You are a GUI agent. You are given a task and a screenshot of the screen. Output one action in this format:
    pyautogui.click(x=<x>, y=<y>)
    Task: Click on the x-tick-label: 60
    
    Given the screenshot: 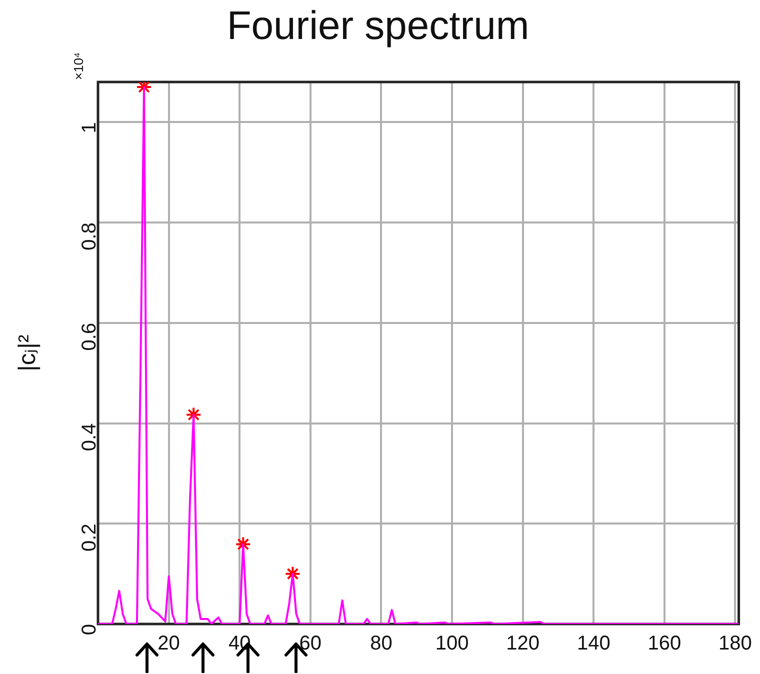 What is the action you would take?
    pyautogui.click(x=310, y=643)
    